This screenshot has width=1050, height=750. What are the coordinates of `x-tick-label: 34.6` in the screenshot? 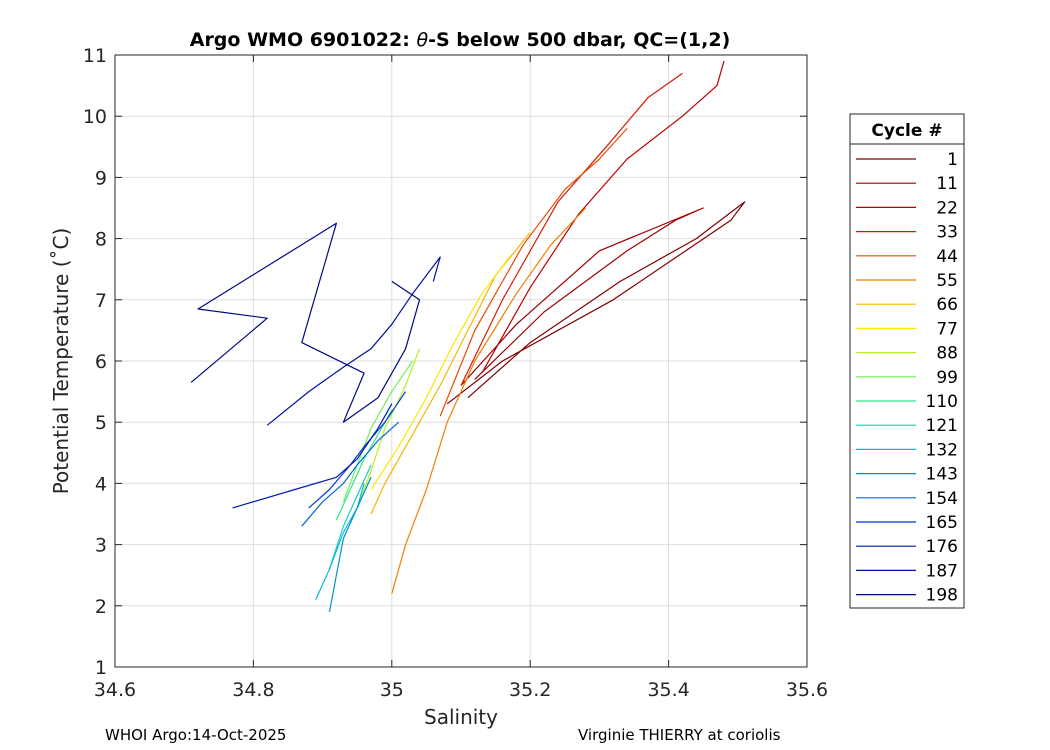 It's located at (115, 690).